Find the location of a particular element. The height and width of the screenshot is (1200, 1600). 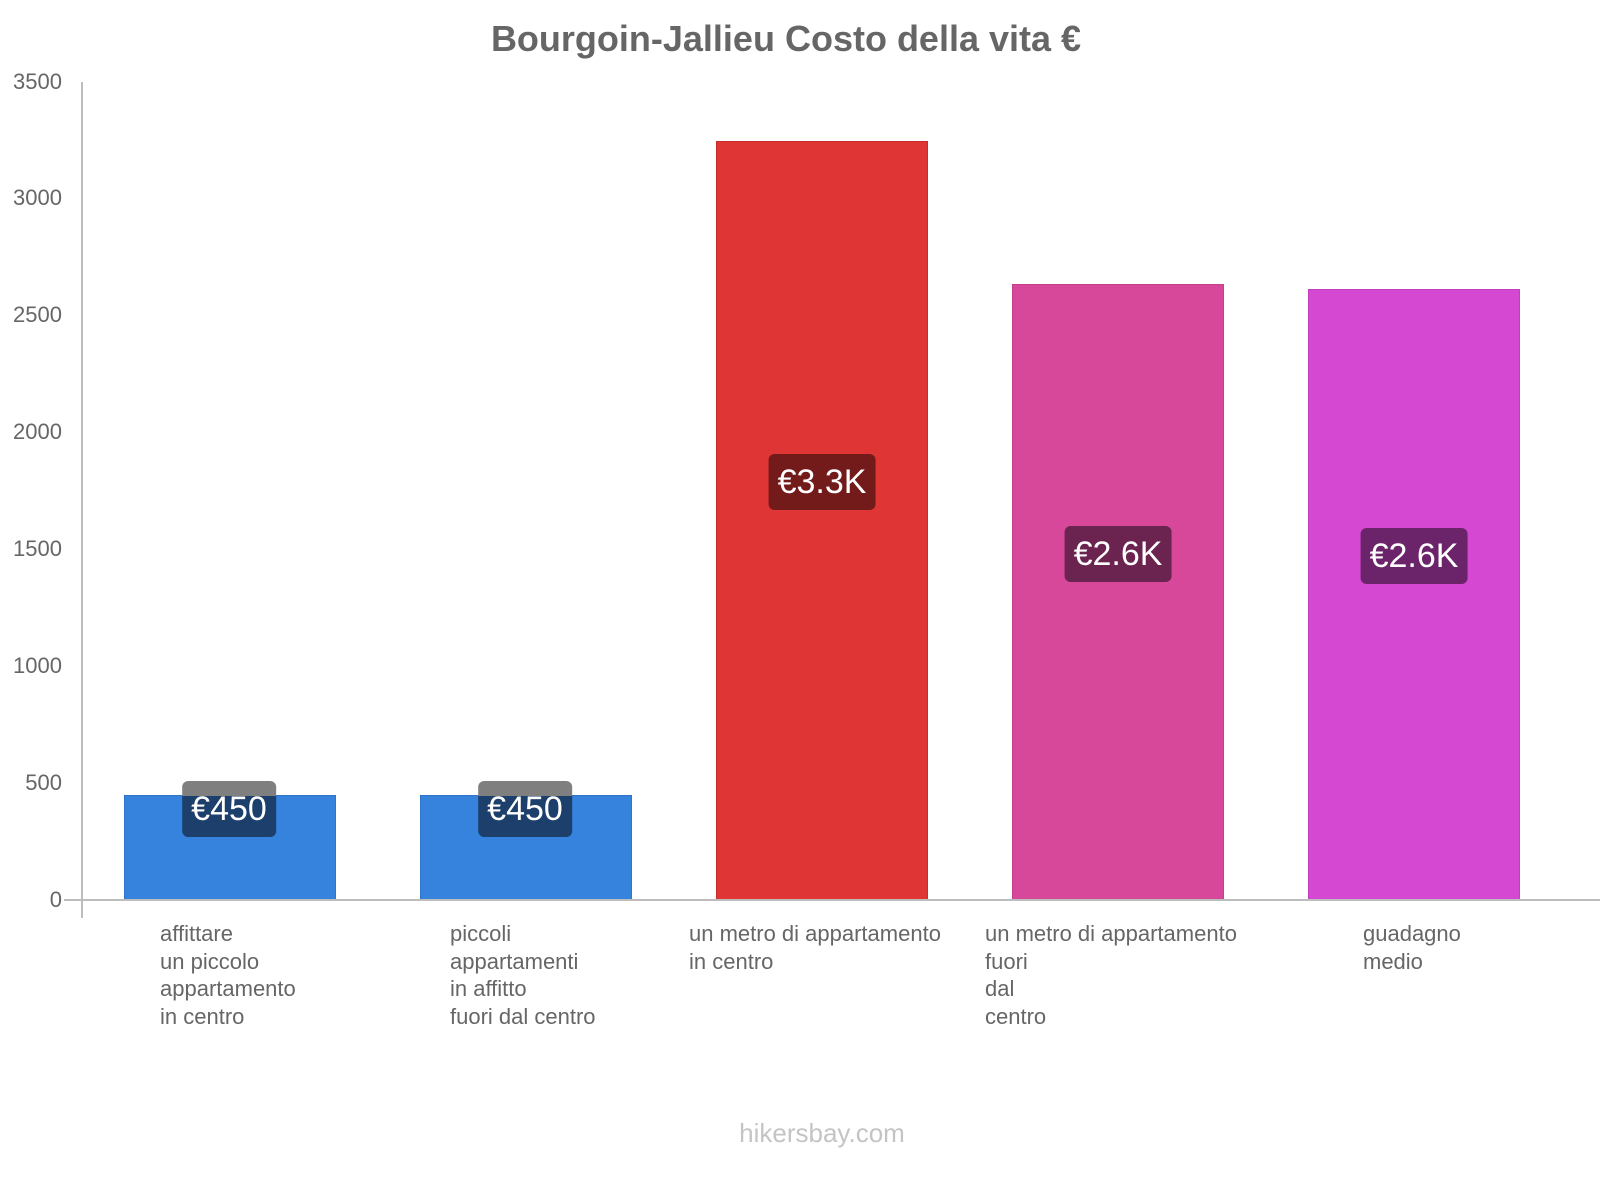

chart-title: Bourgoin-Jallieu Costo della vita € is located at coordinates (786, 38).